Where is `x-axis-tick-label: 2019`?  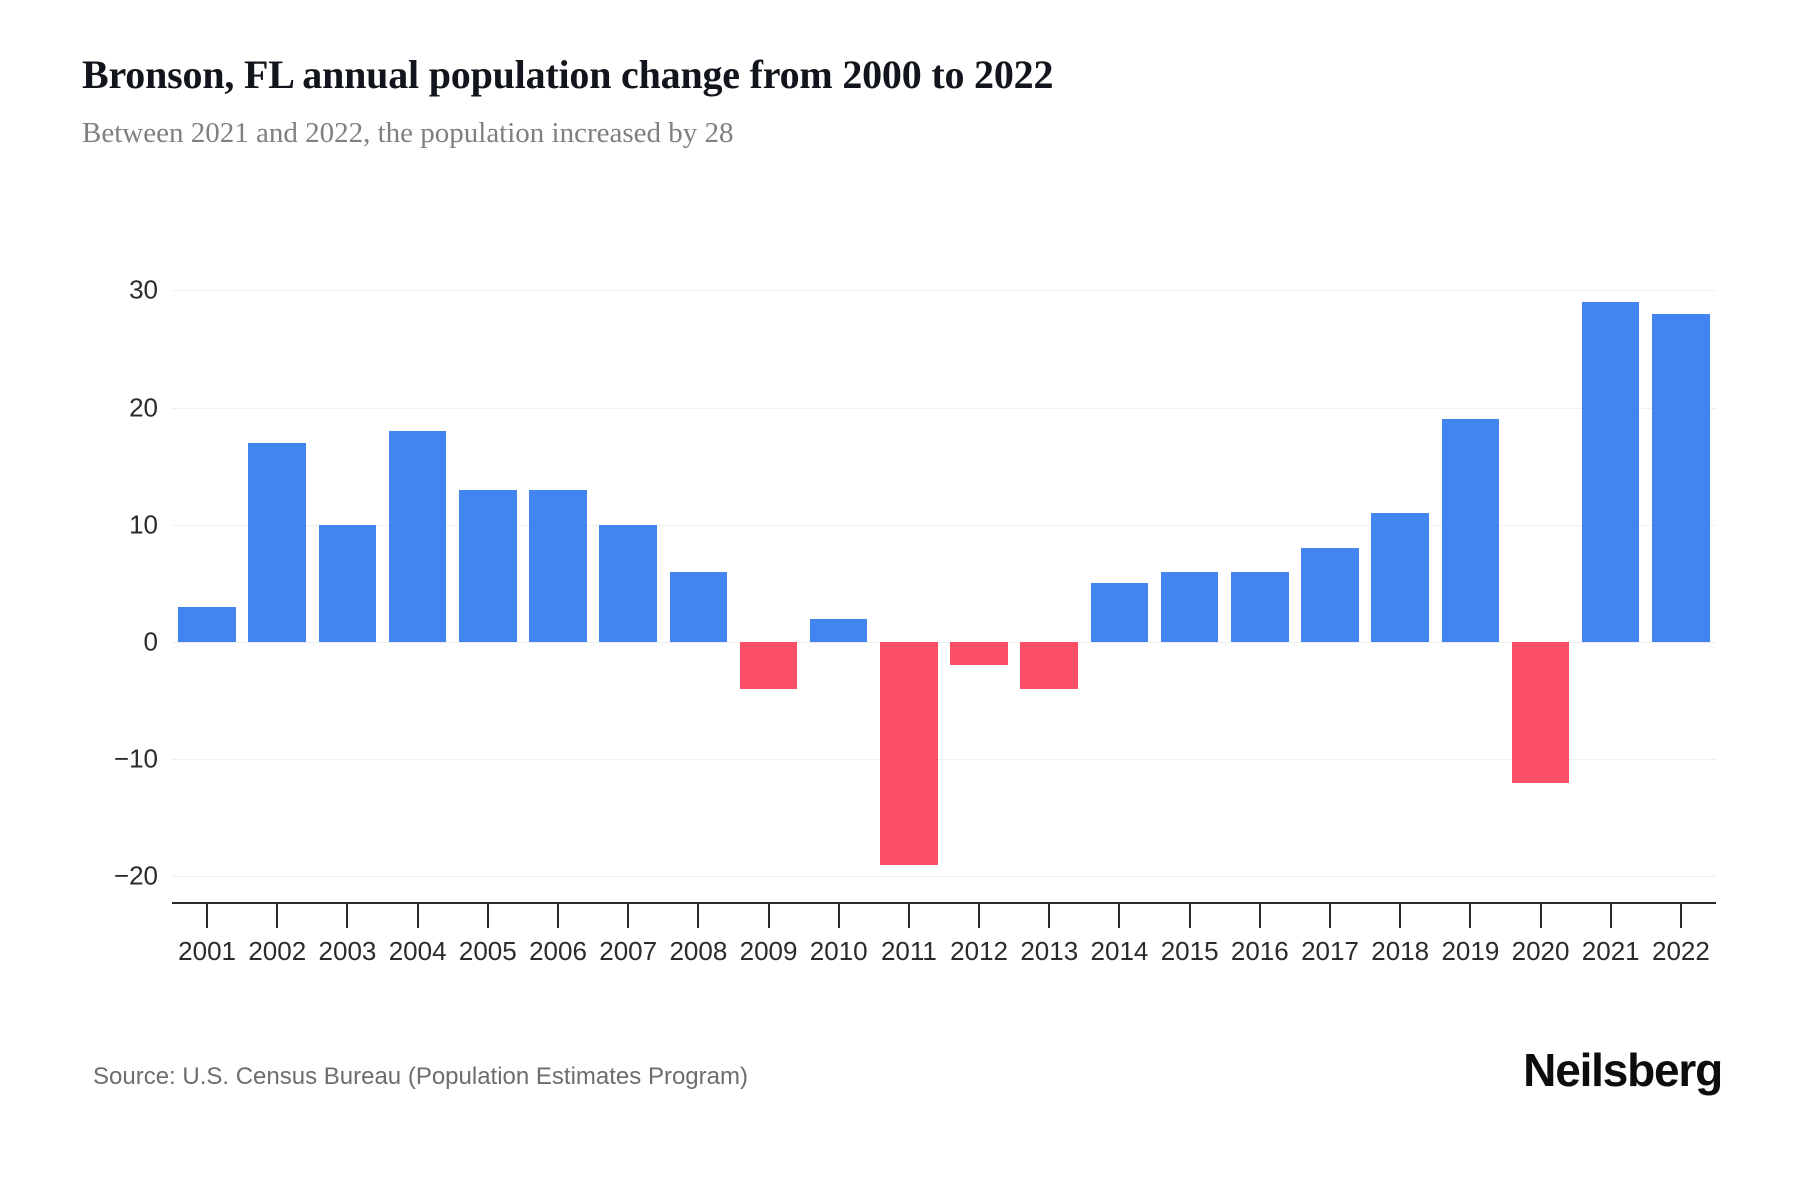
x-axis-tick-label: 2019 is located at coordinates (1470, 951).